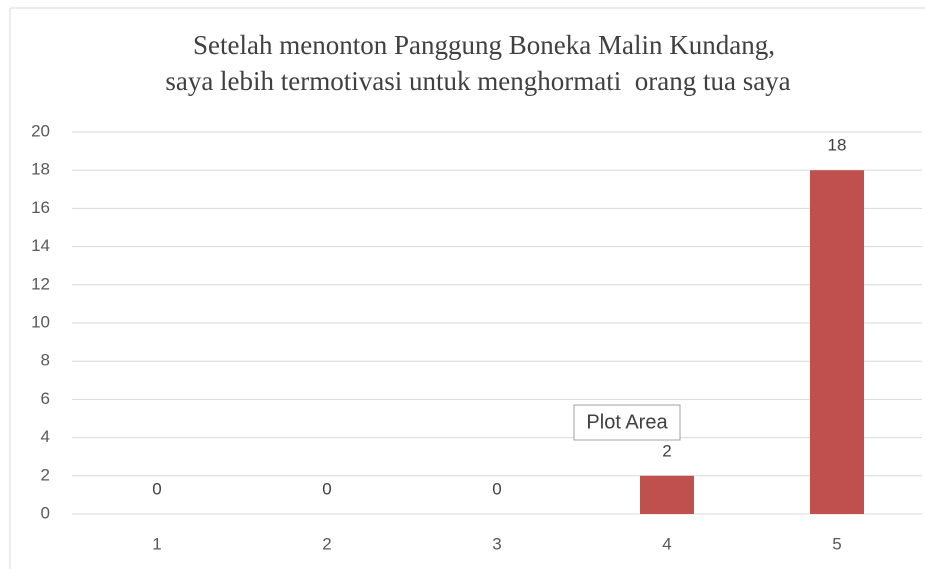  I want to click on y-tick-label: 4, so click(45, 436).